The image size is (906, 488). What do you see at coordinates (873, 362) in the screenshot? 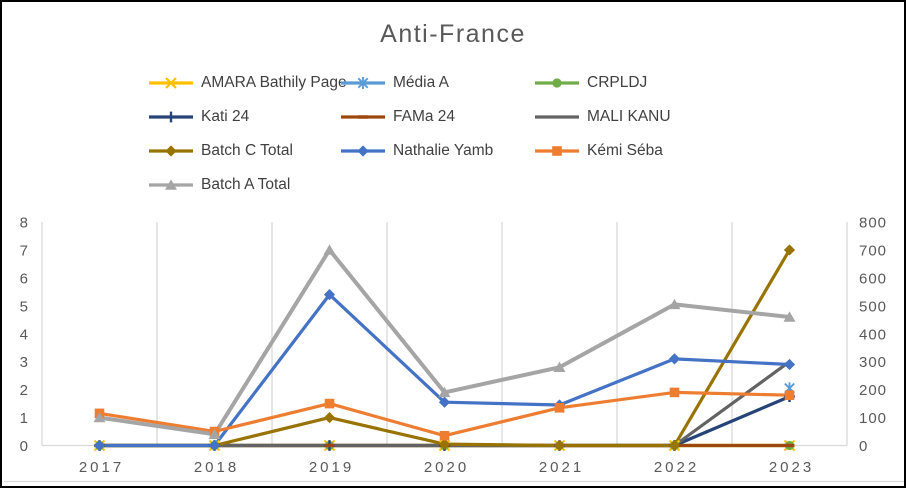
I see `right-axis-tick: 300` at bounding box center [873, 362].